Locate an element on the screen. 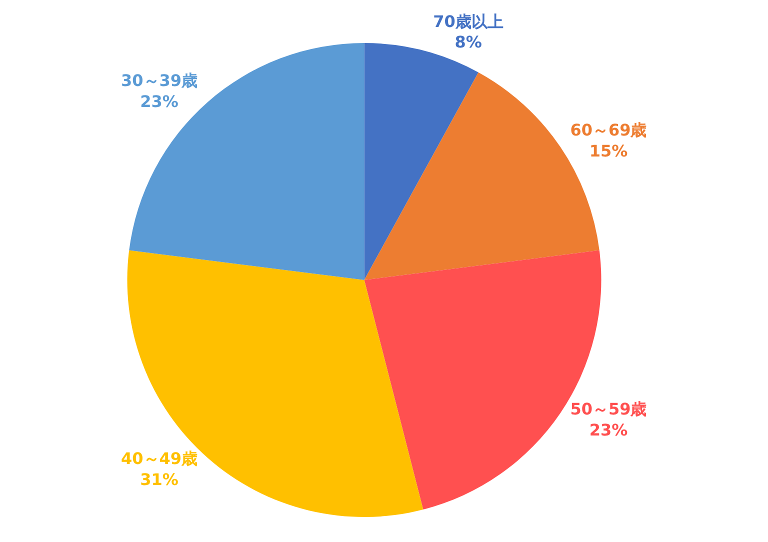 The image size is (768, 542). data-label: 31% is located at coordinates (159, 479).